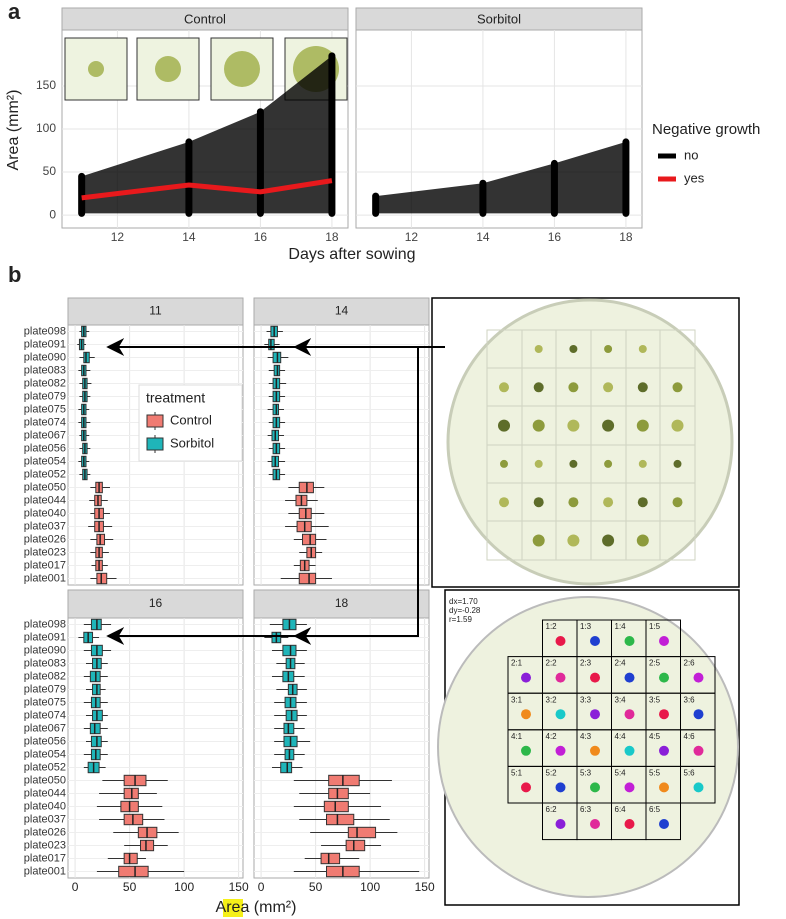 The width and height of the screenshot is (786, 919). Describe the element at coordinates (552, 773) in the screenshot. I see `cell-label: 5:2` at that location.